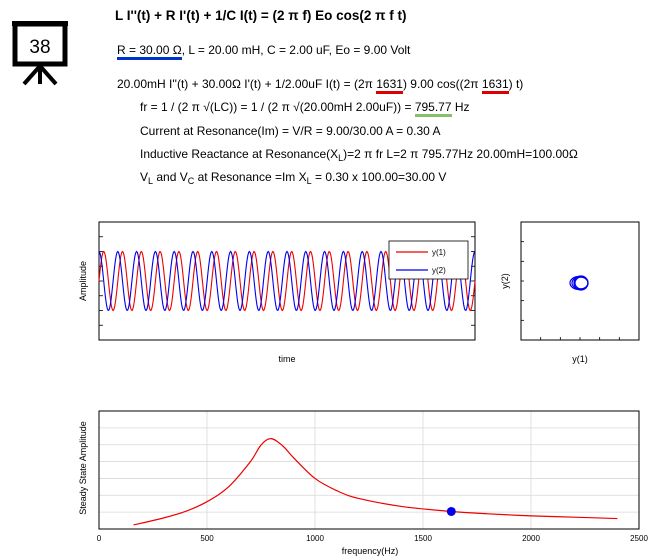 The image size is (660, 560). I want to click on presentation-board-icon: 38, so click(40, 53).